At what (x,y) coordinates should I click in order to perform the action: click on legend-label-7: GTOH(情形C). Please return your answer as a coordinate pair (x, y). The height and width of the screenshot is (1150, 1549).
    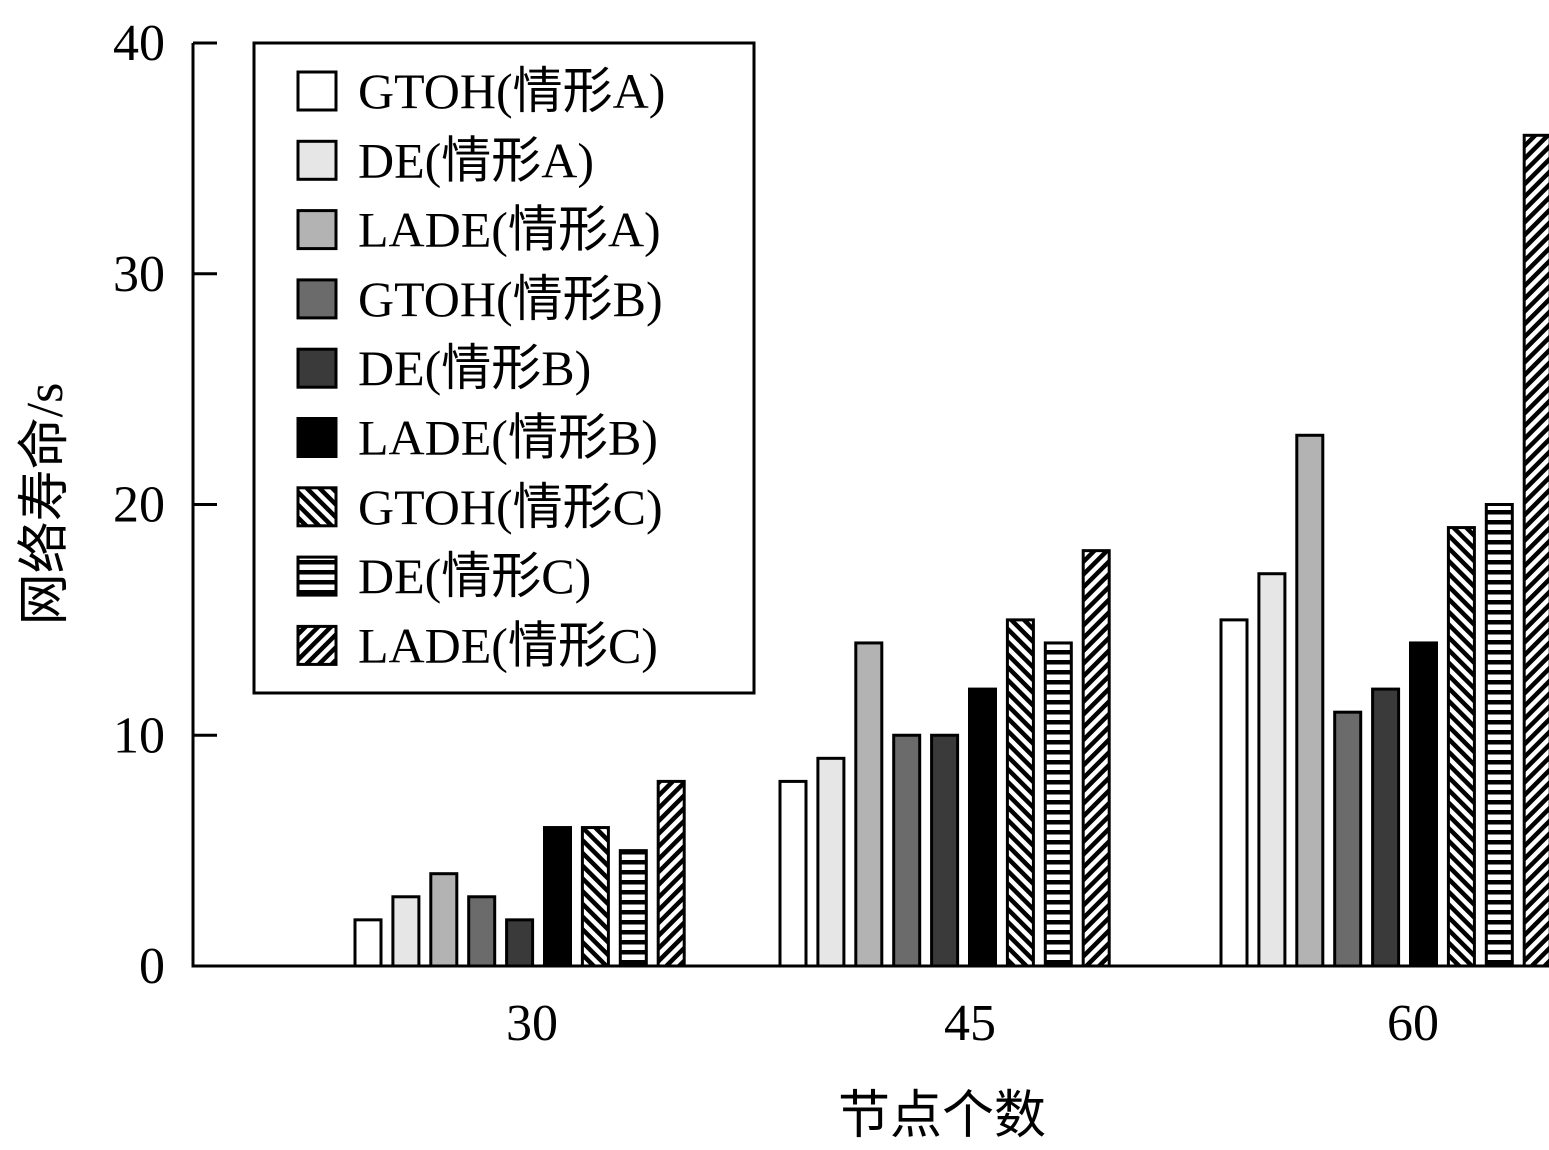
    Looking at the image, I should click on (510, 507).